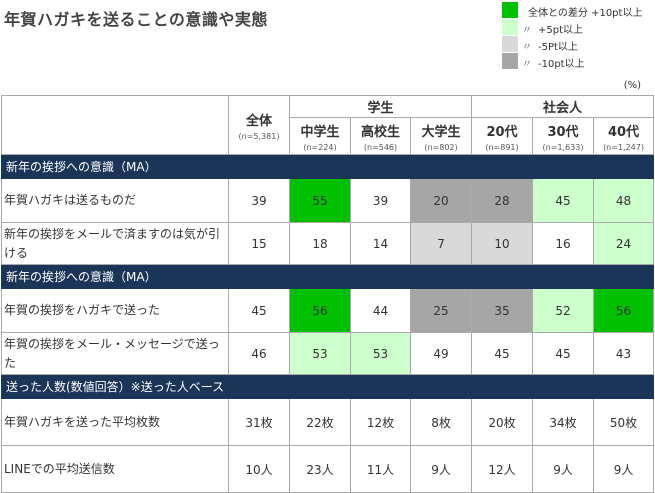 This screenshot has height=493, width=655. What do you see at coordinates (624, 353) in the screenshot?
I see `data-cell: 43` at bounding box center [624, 353].